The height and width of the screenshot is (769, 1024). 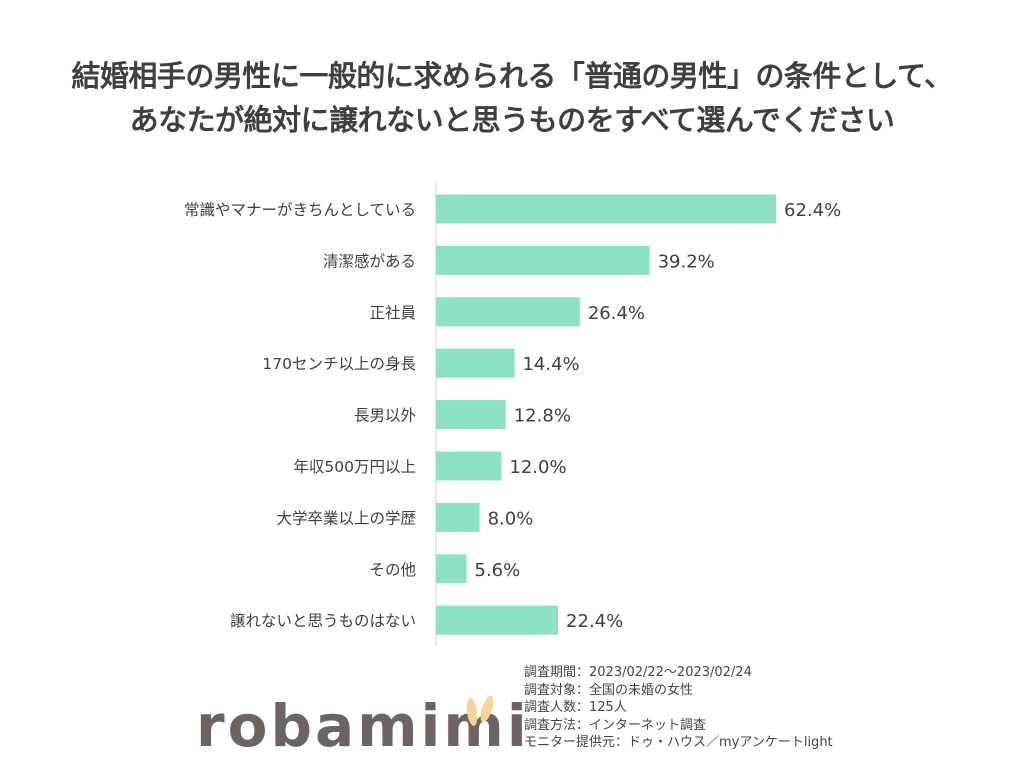 I want to click on logo-text: robamimi, so click(x=363, y=726).